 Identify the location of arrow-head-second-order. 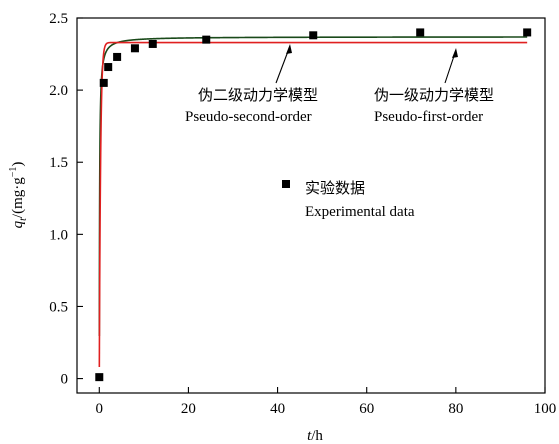
(289, 49).